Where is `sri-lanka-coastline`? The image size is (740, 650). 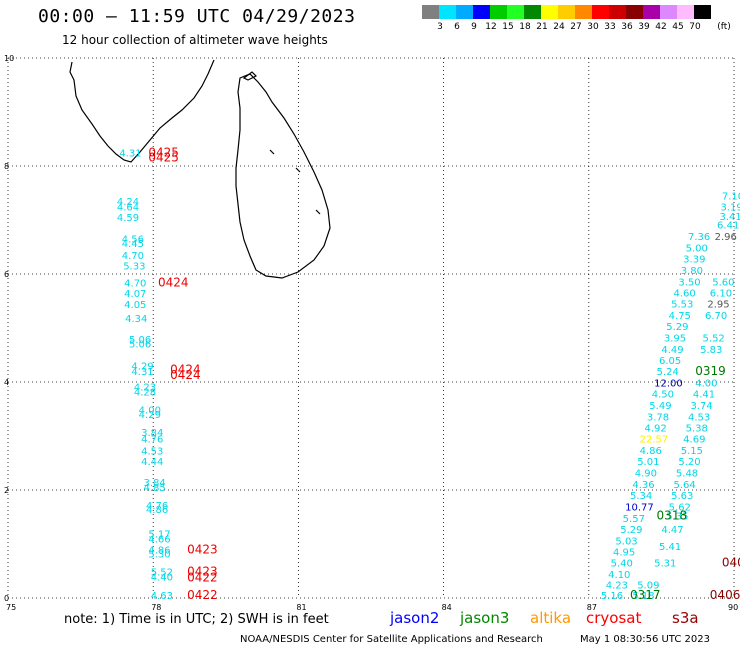
sri-lanka-coastline is located at coordinates (283, 176).